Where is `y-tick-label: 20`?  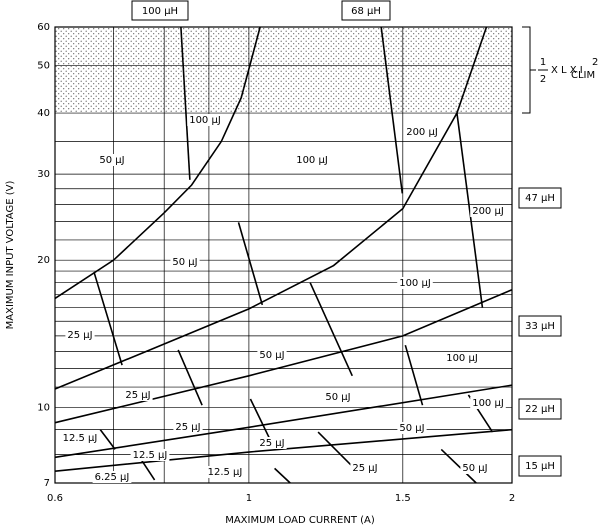 y-tick-label: 20 is located at coordinates (43, 260).